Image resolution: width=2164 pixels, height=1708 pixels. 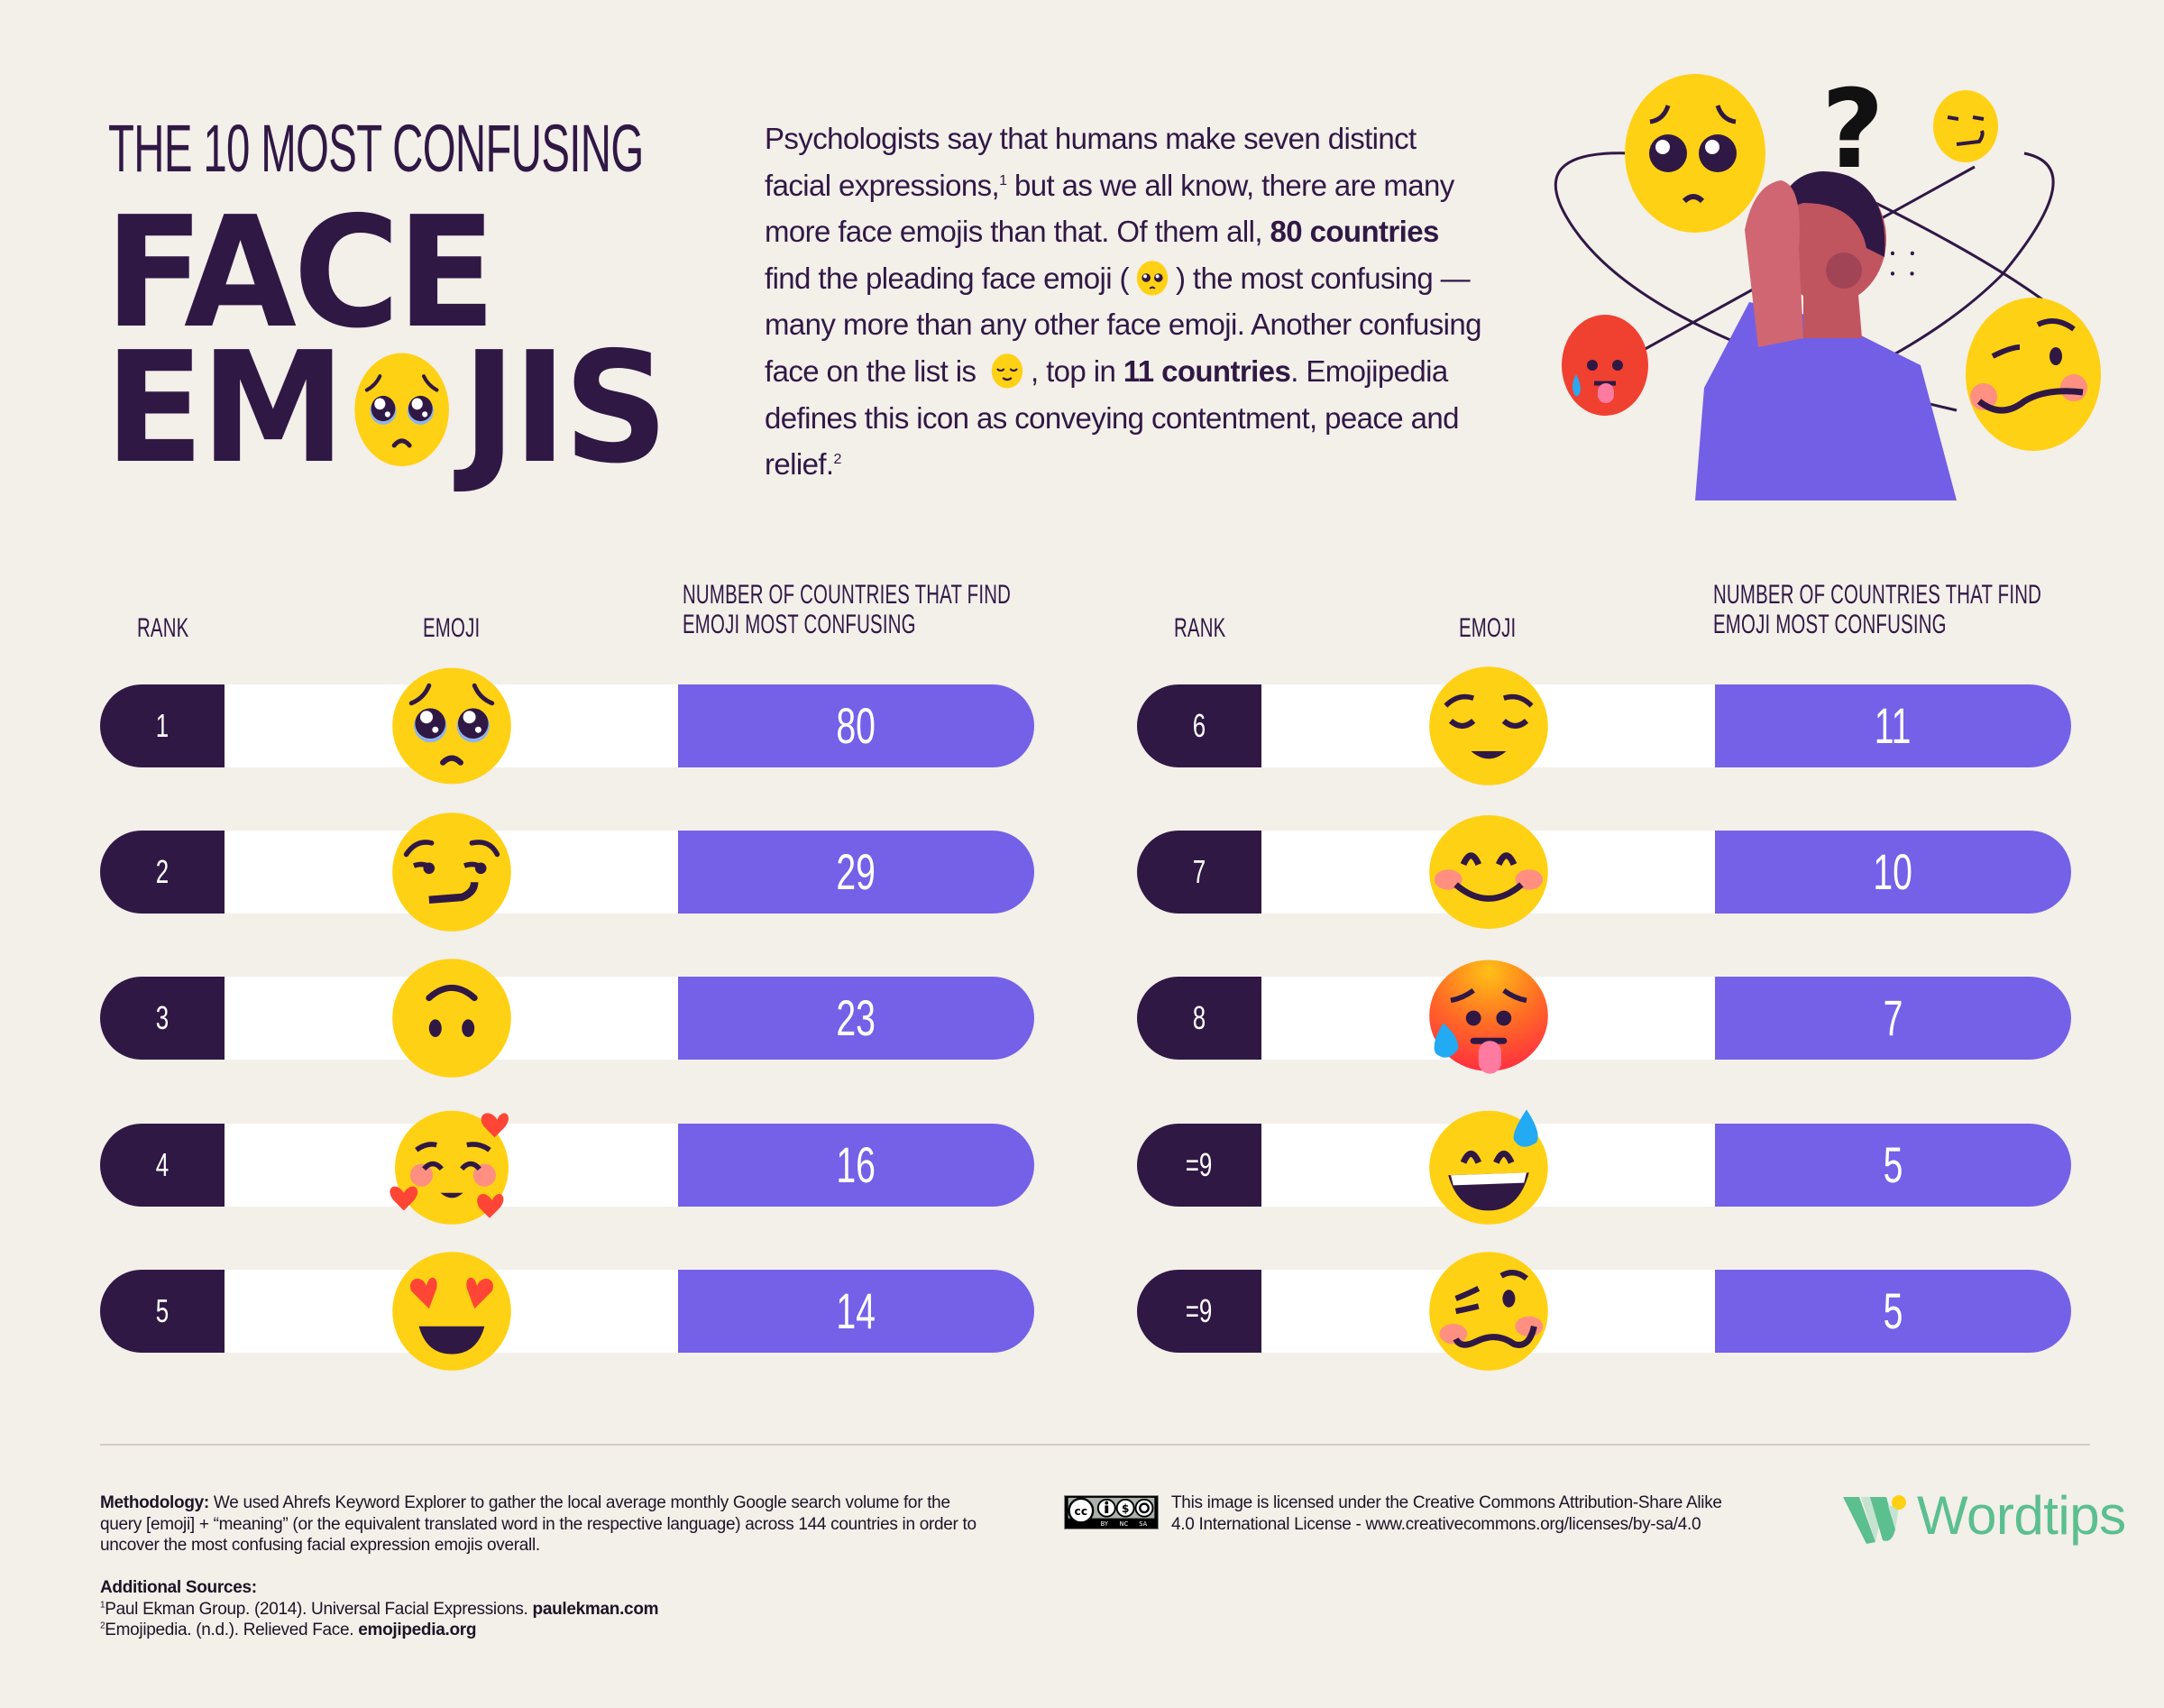 I want to click on count-value: 16, so click(x=856, y=1164).